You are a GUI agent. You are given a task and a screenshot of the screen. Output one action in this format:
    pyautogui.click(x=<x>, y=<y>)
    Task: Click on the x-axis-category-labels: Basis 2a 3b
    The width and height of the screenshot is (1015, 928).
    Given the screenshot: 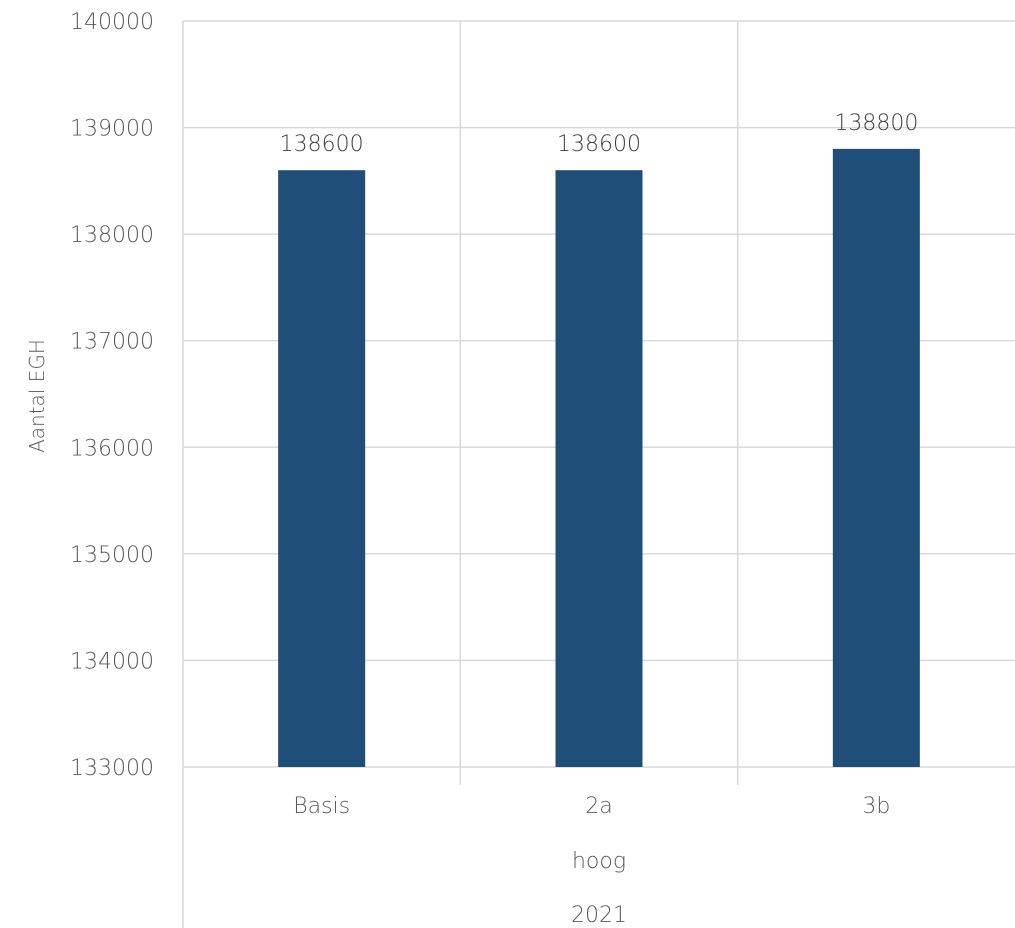 What is the action you would take?
    pyautogui.click(x=591, y=806)
    